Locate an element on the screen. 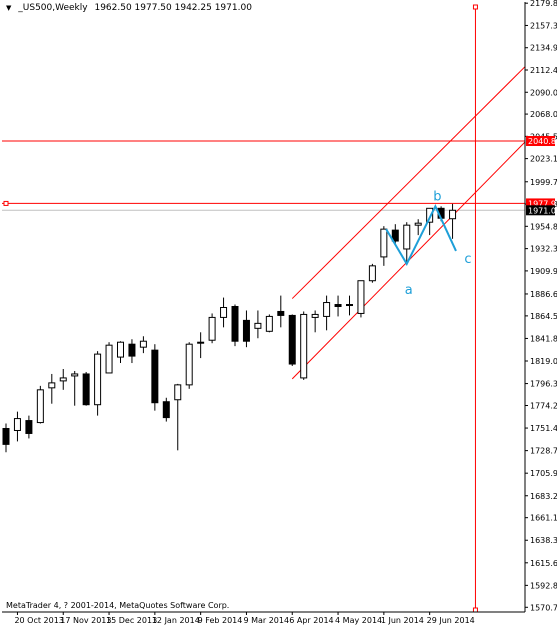 Image resolution: width=557 pixels, height=629 pixels. y-tick-label: 1661.10 is located at coordinates (543, 518).